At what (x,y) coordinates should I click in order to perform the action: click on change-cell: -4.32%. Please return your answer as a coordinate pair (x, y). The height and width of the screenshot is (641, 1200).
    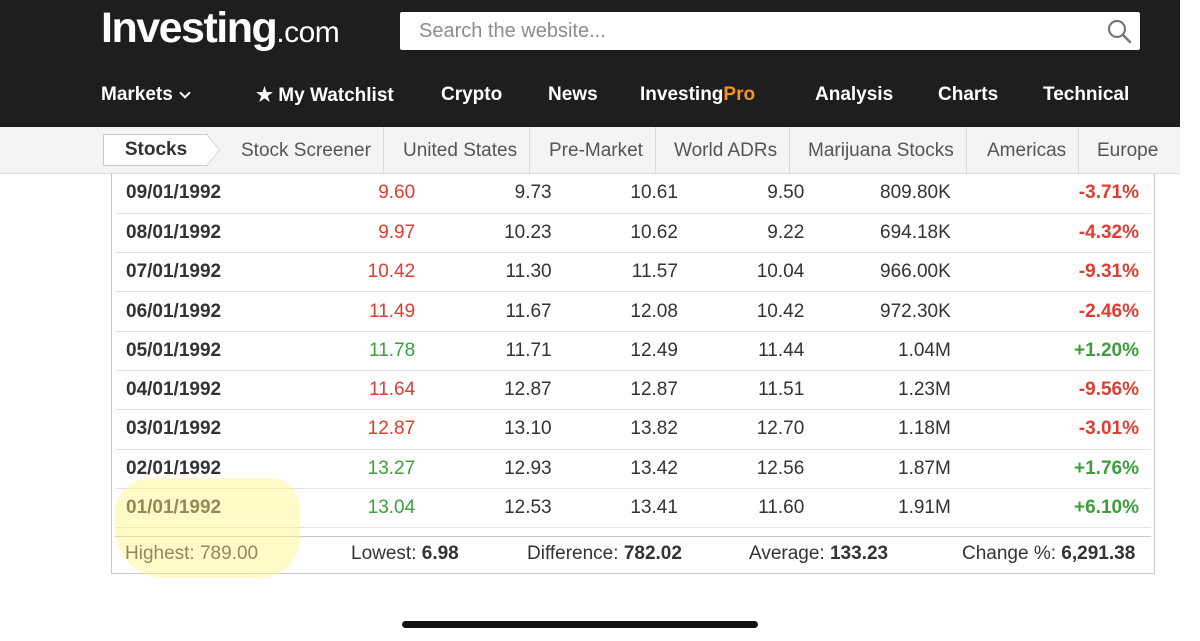
    Looking at the image, I should click on (1050, 233).